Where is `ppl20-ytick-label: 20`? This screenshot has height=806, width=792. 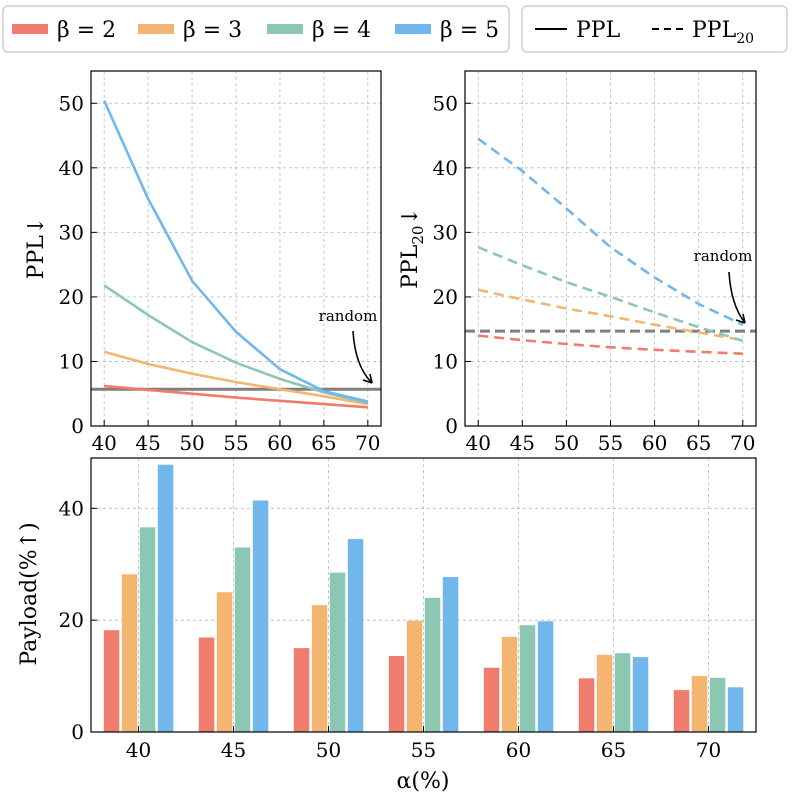 ppl20-ytick-label: 20 is located at coordinates (445, 297).